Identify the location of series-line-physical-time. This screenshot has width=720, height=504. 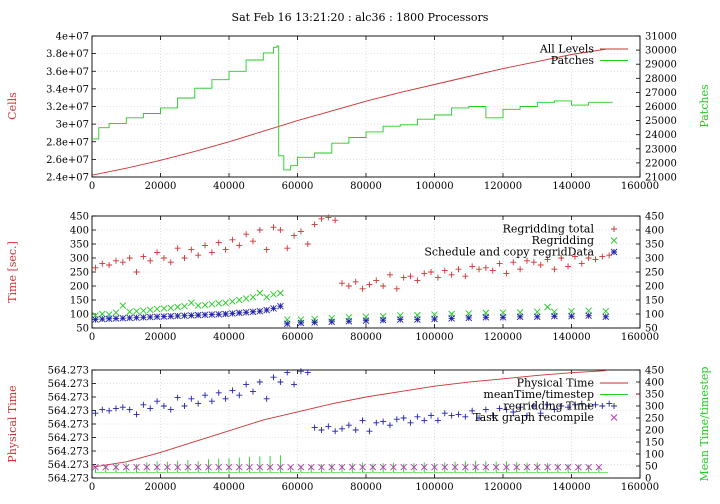
(348, 419).